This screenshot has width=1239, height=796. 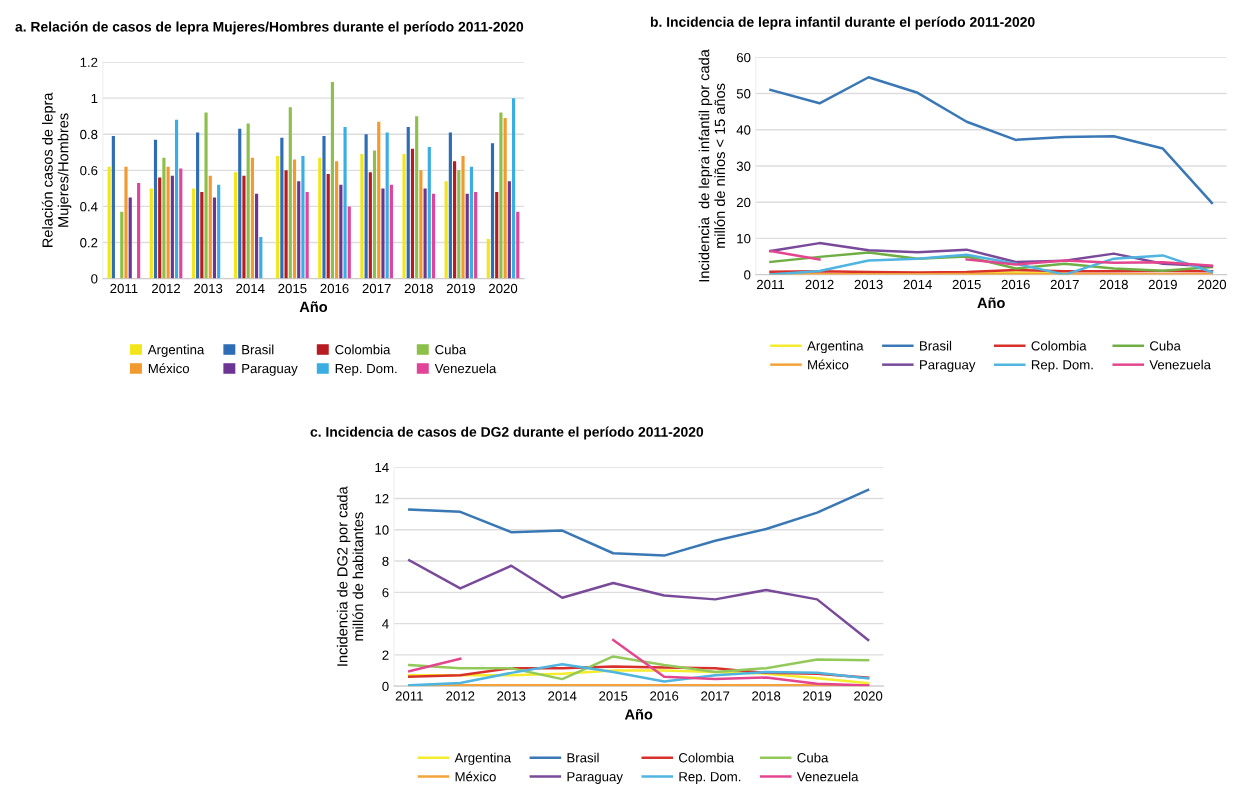 I want to click on x-tick-label: 2012, so click(x=819, y=284).